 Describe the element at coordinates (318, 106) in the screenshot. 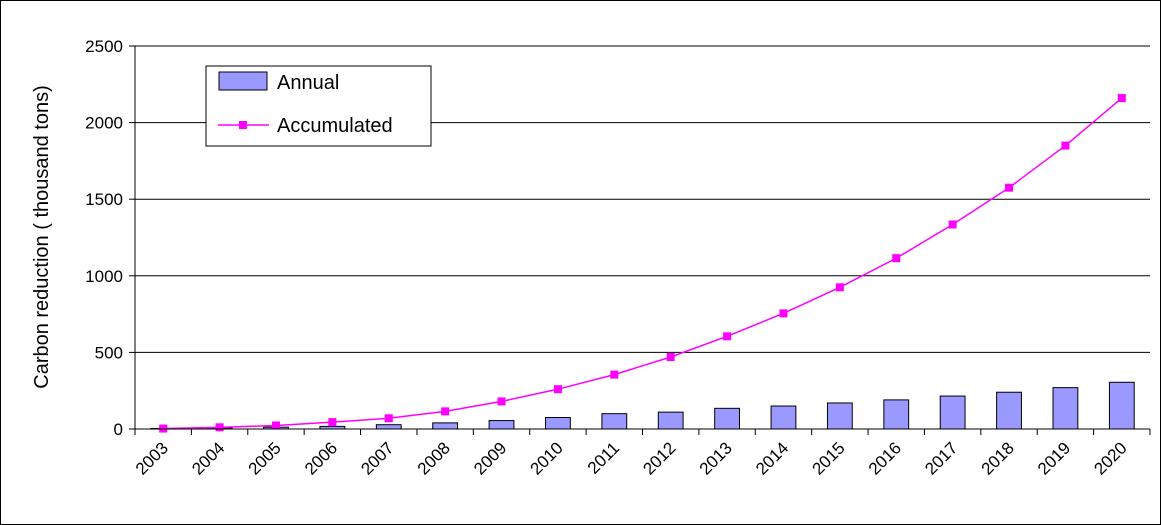

I see `legend: Annual Accumulated` at that location.